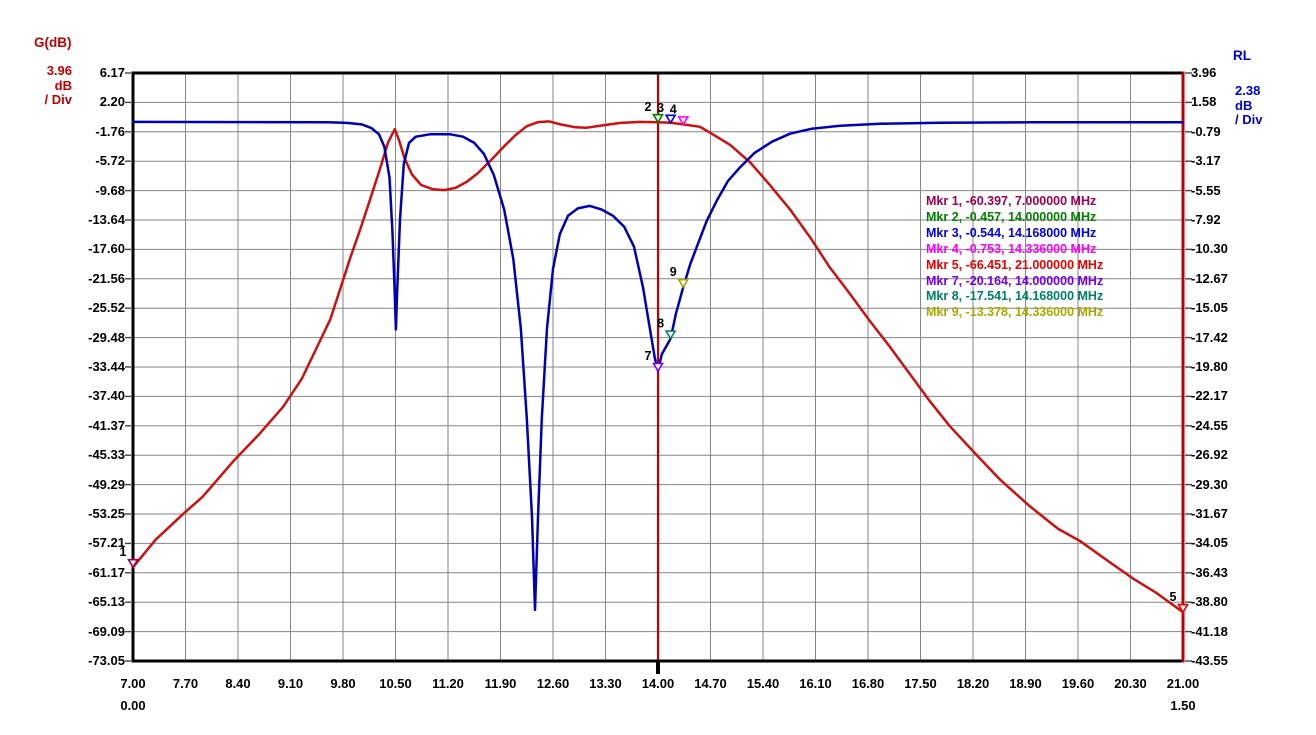 This screenshot has height=735, width=1316. What do you see at coordinates (343, 683) in the screenshot?
I see `x-tick-label: 9.80` at bounding box center [343, 683].